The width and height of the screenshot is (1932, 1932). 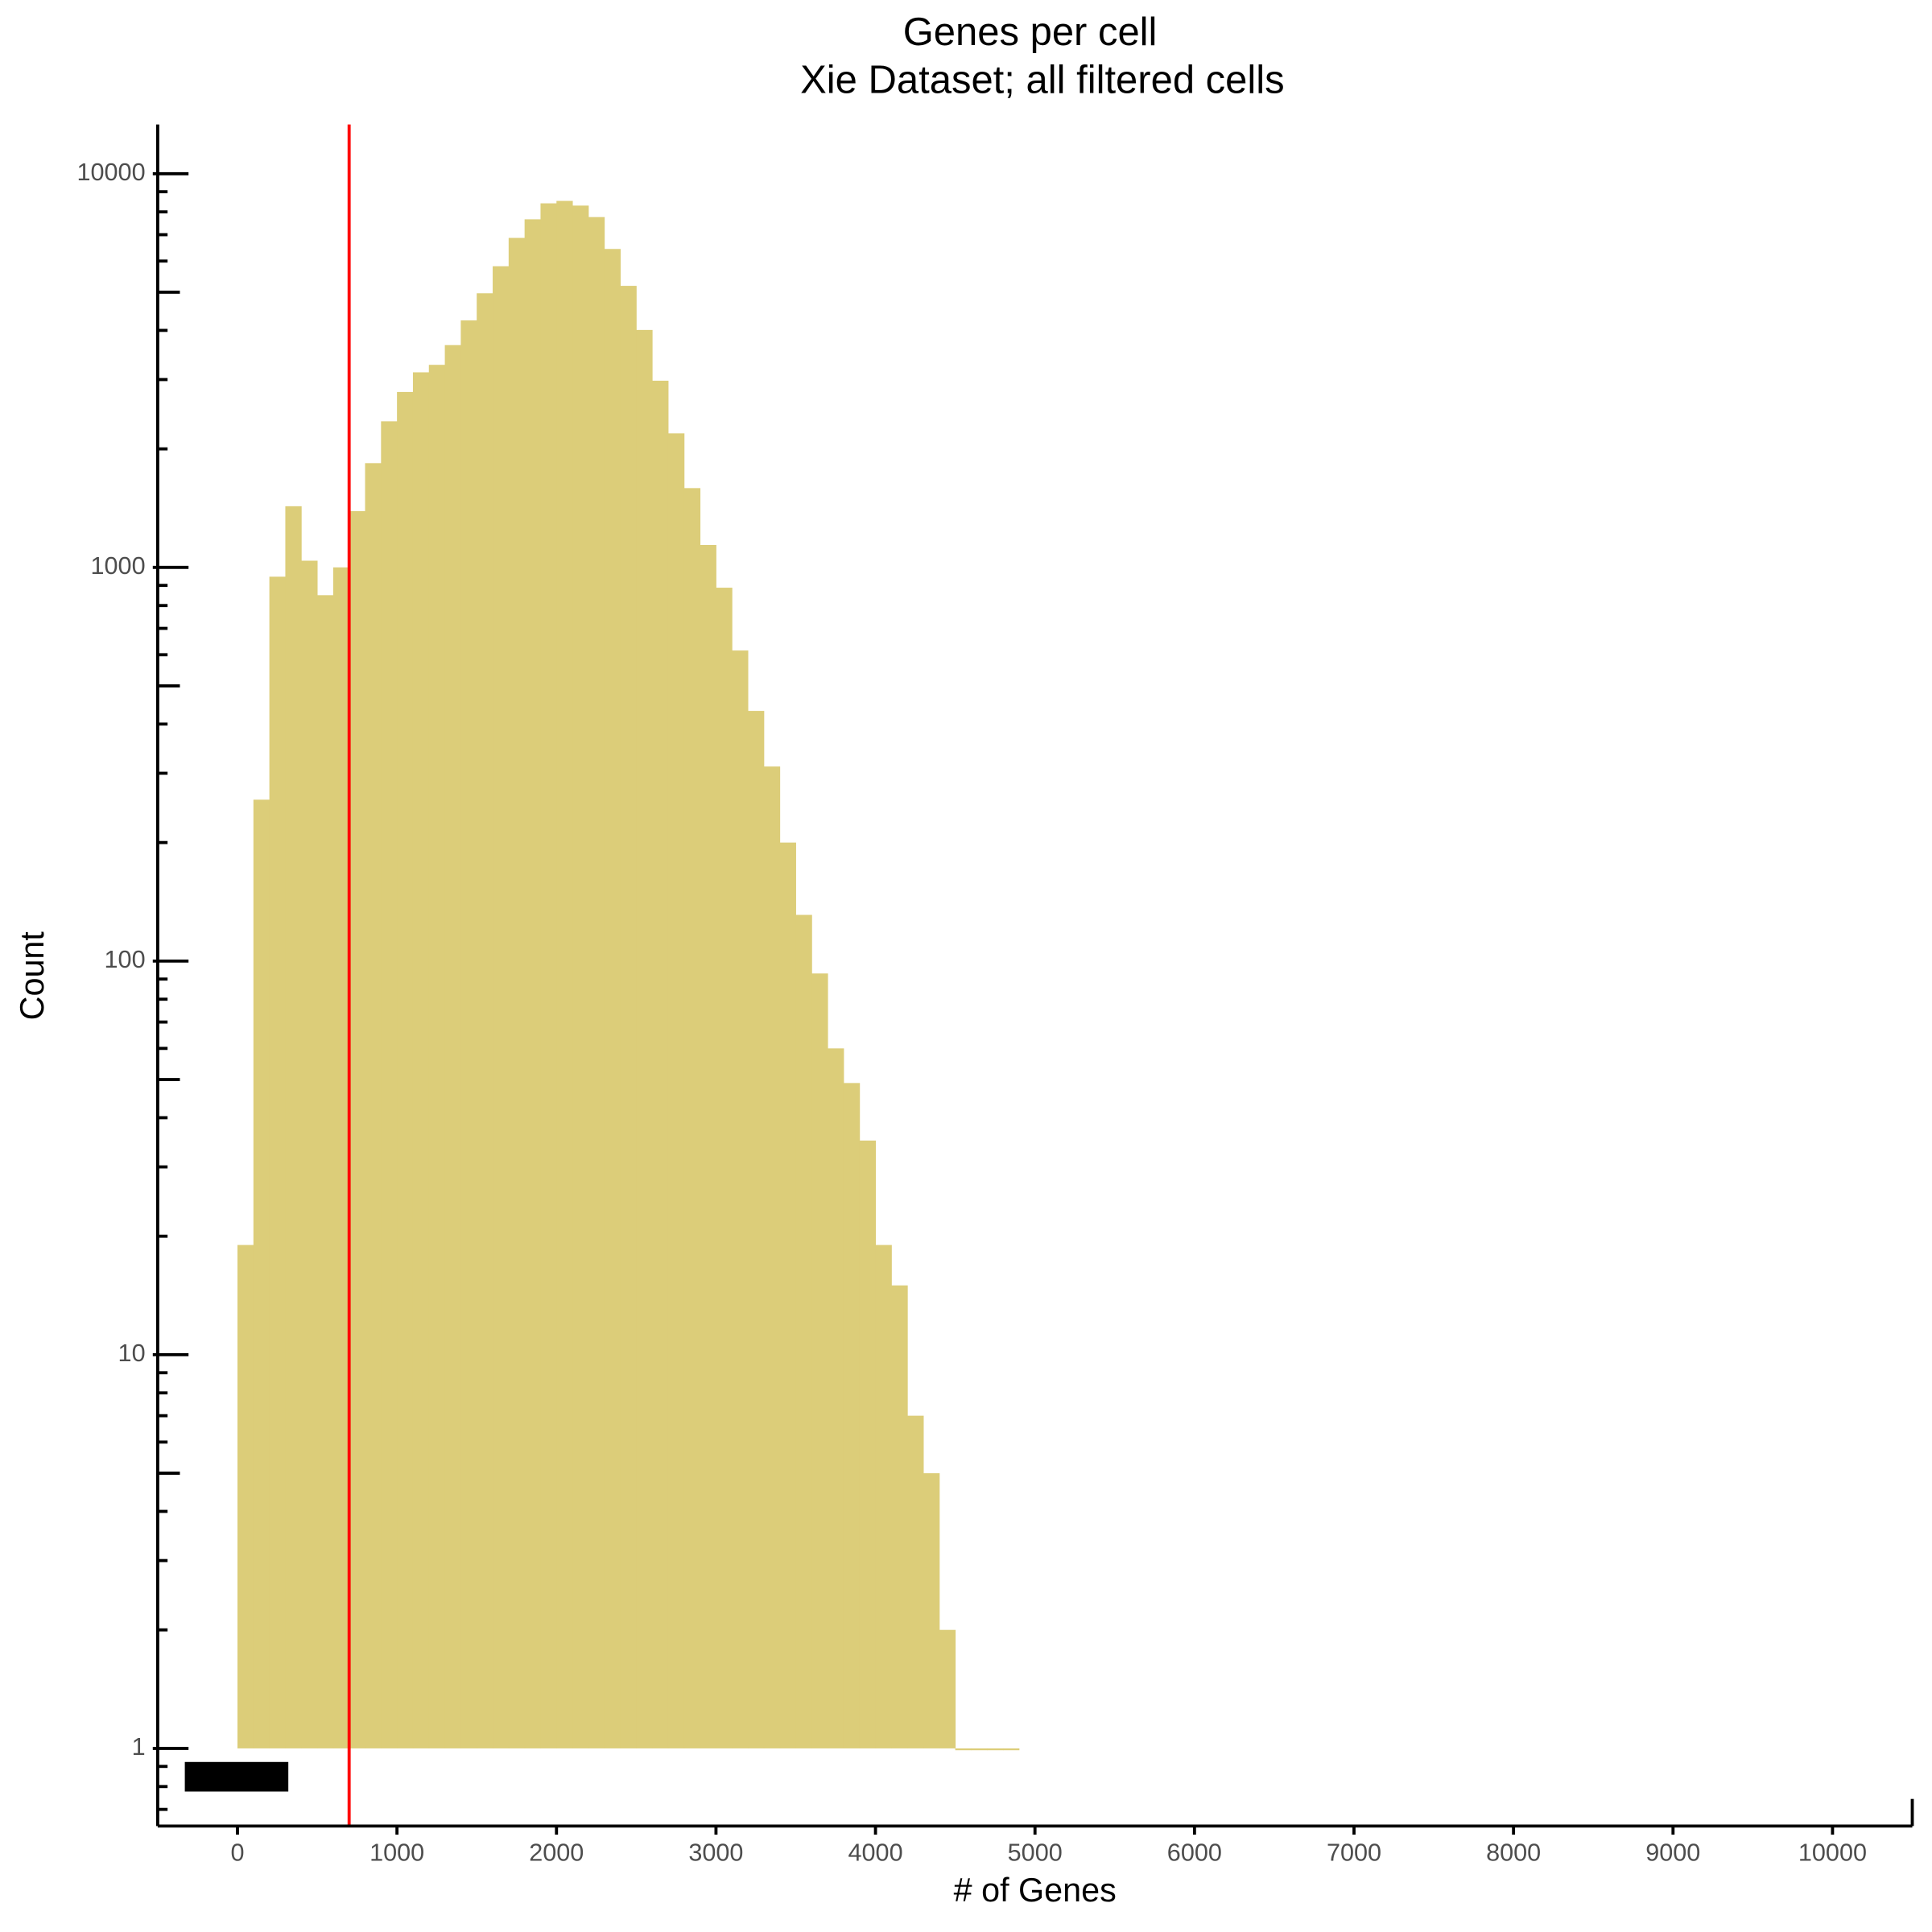 What do you see at coordinates (1194, 1853) in the screenshot?
I see `x-tick-label: 6000` at bounding box center [1194, 1853].